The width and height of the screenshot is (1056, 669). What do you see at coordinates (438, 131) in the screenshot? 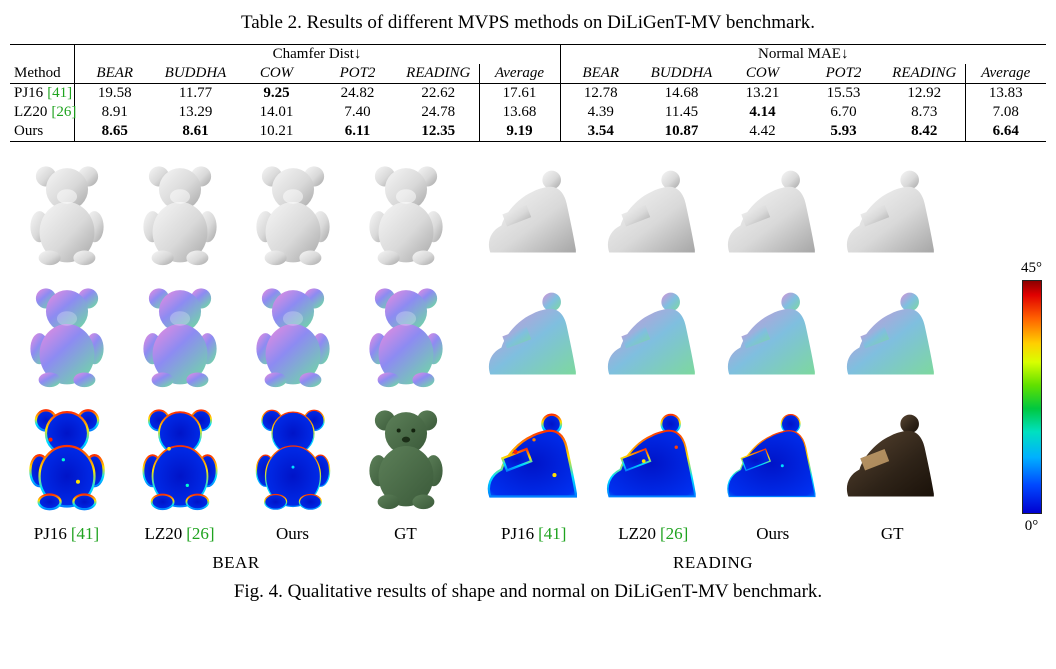
I see `cell-best: 12.35` at bounding box center [438, 131].